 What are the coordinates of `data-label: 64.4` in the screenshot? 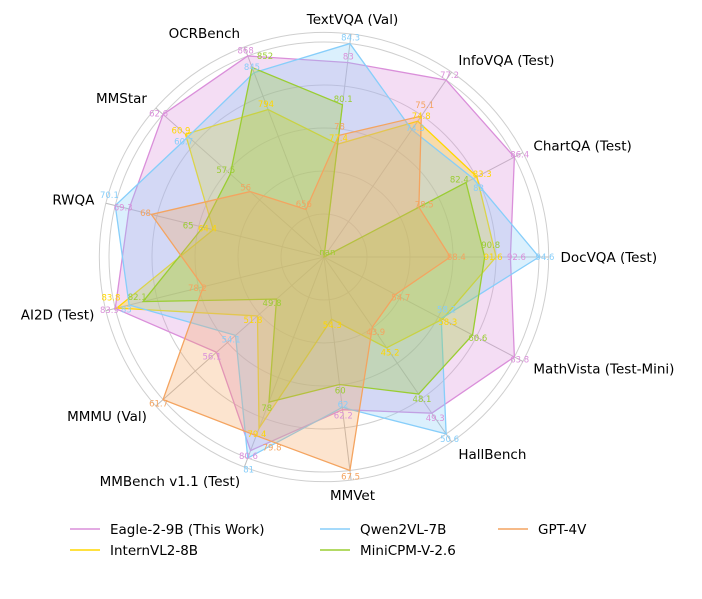 It's located at (207, 229).